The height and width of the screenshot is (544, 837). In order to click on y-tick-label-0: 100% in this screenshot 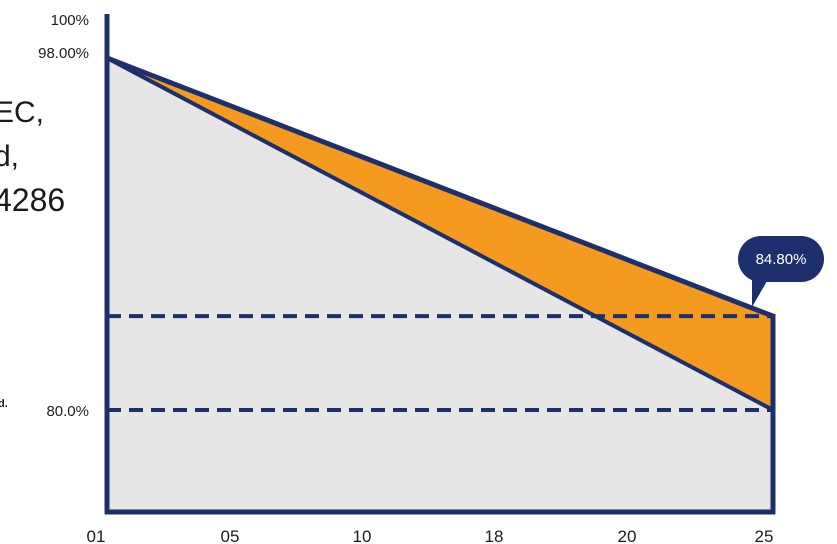, I will do `click(70, 20)`.